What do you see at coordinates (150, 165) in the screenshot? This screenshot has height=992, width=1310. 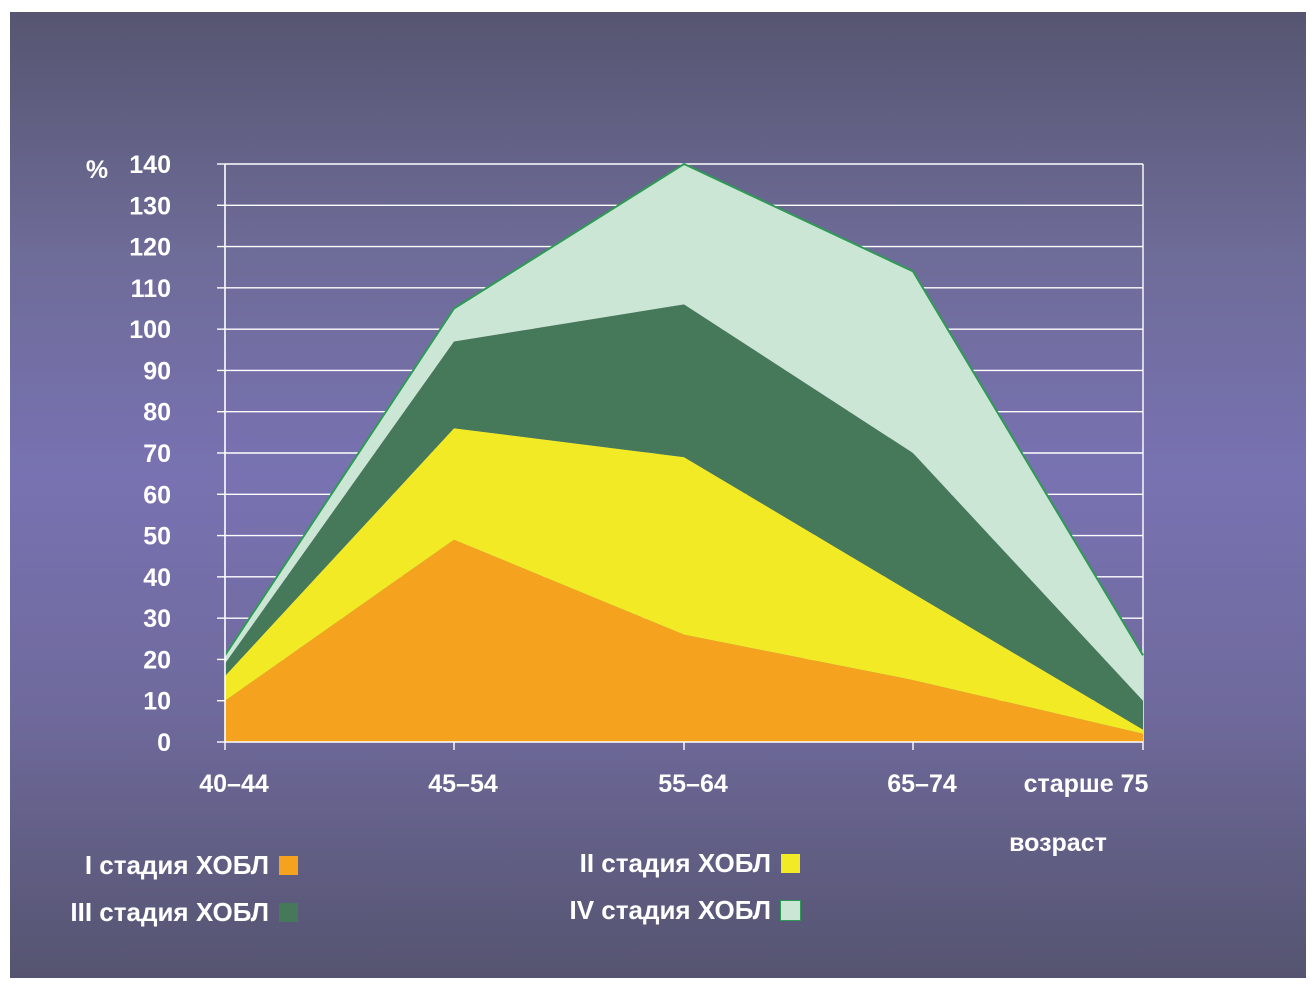 I see `y-tick-label: 140` at bounding box center [150, 165].